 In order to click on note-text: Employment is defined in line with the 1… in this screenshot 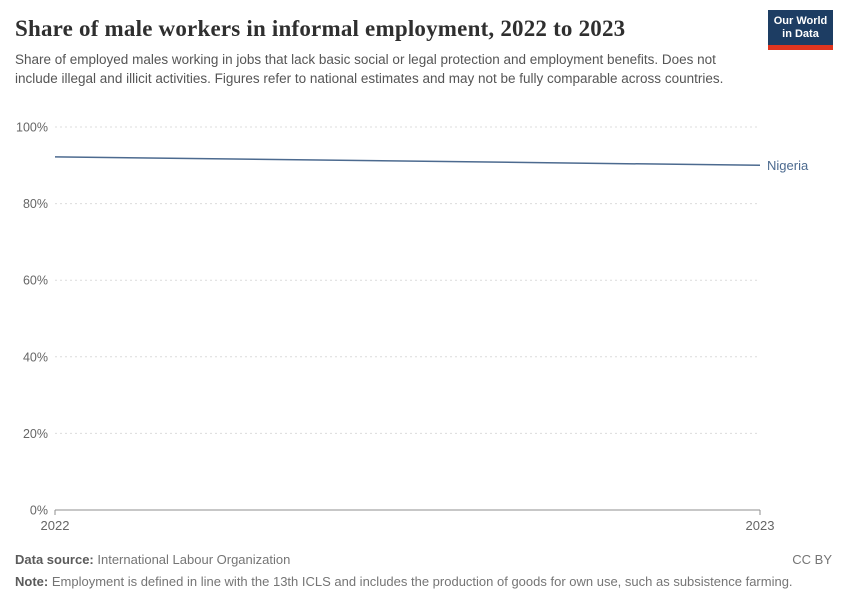, I will do `click(422, 581)`.